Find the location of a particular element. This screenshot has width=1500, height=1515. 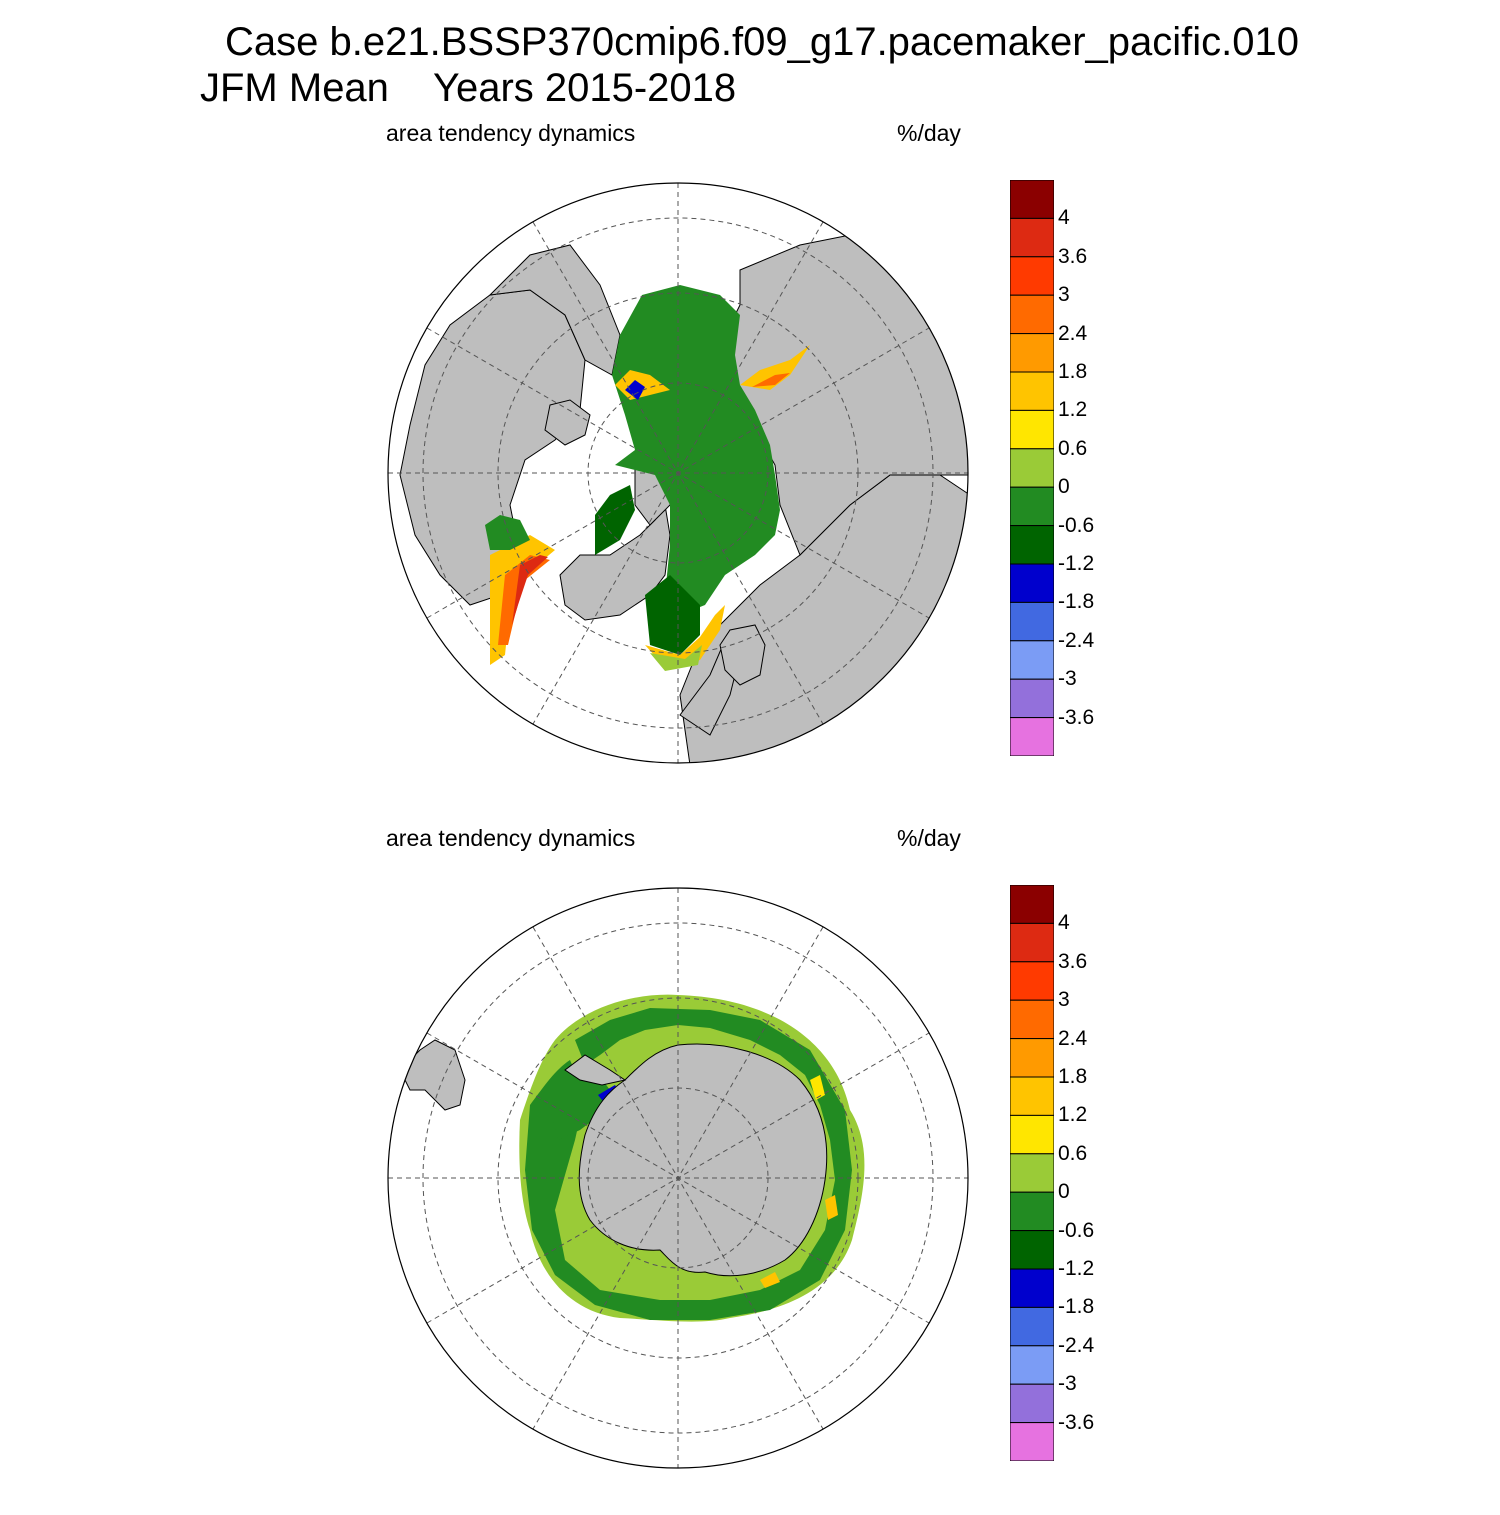

antarctica-land is located at coordinates (703, 1160).